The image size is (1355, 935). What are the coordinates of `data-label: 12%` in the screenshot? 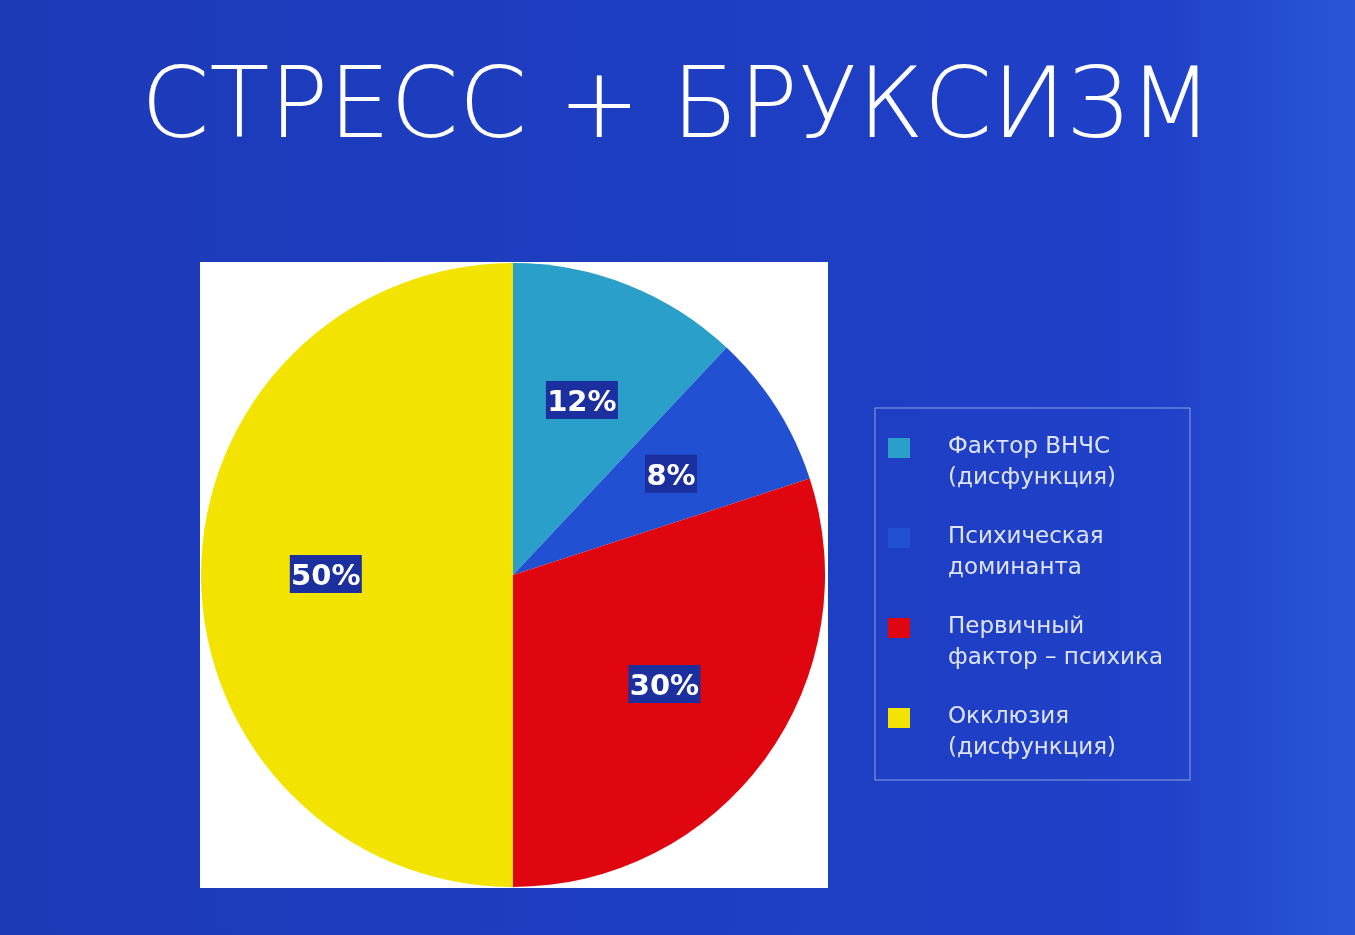 It's located at (582, 400).